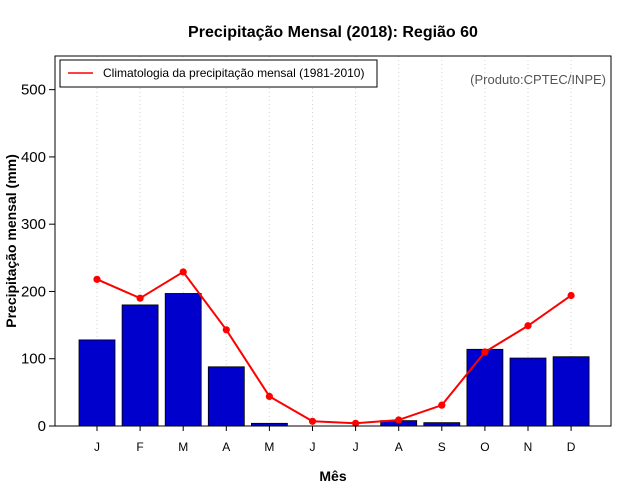 The image size is (640, 500). What do you see at coordinates (332, 476) in the screenshot?
I see `x-axis-label: Mês` at bounding box center [332, 476].